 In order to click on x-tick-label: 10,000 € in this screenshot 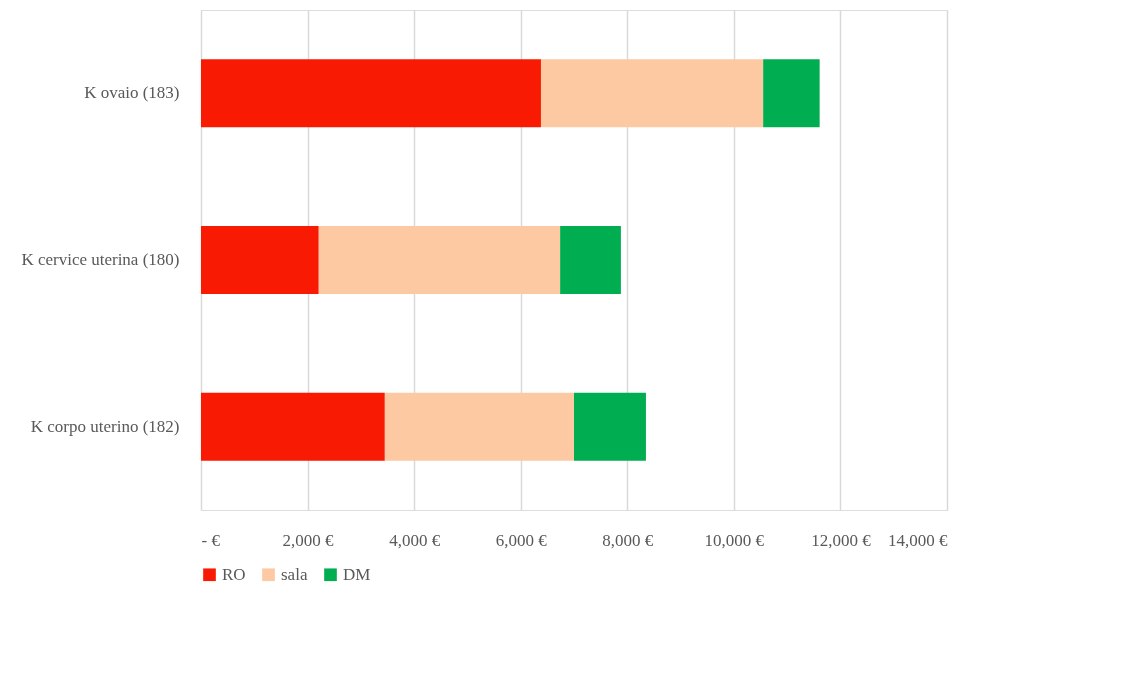, I will do `click(734, 540)`.